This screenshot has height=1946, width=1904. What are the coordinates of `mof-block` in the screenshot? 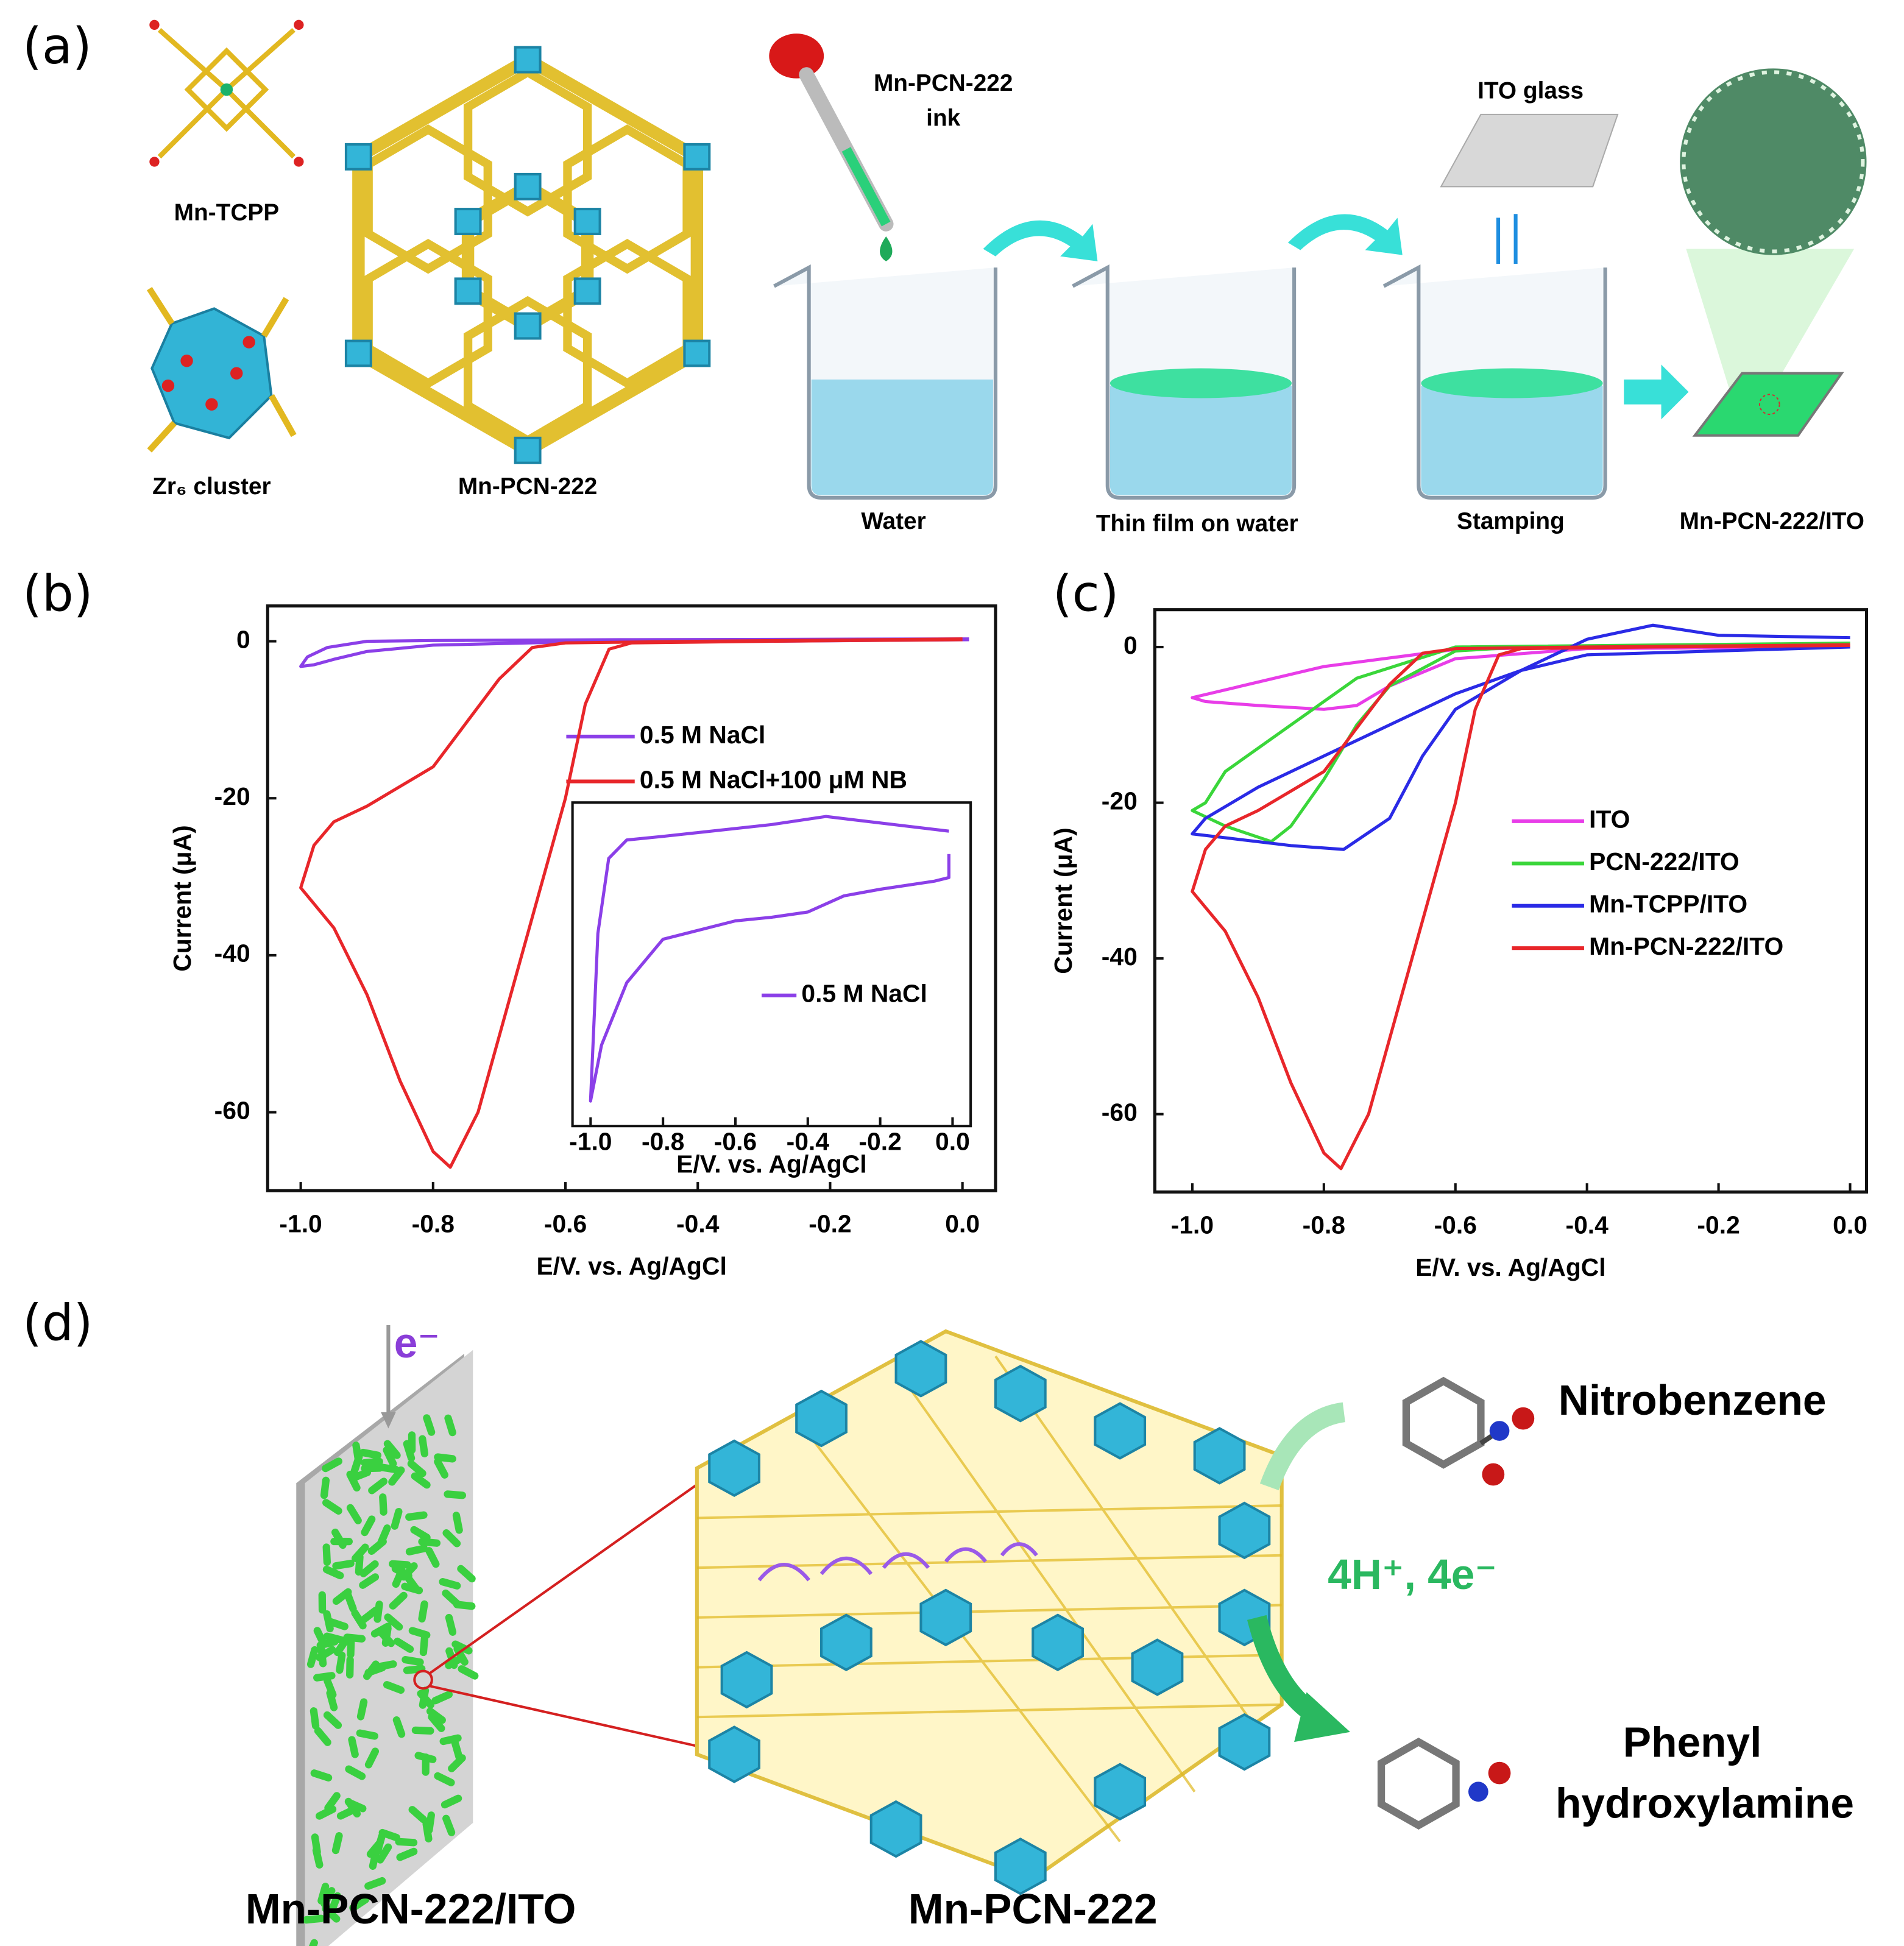 It's located at (990, 1612).